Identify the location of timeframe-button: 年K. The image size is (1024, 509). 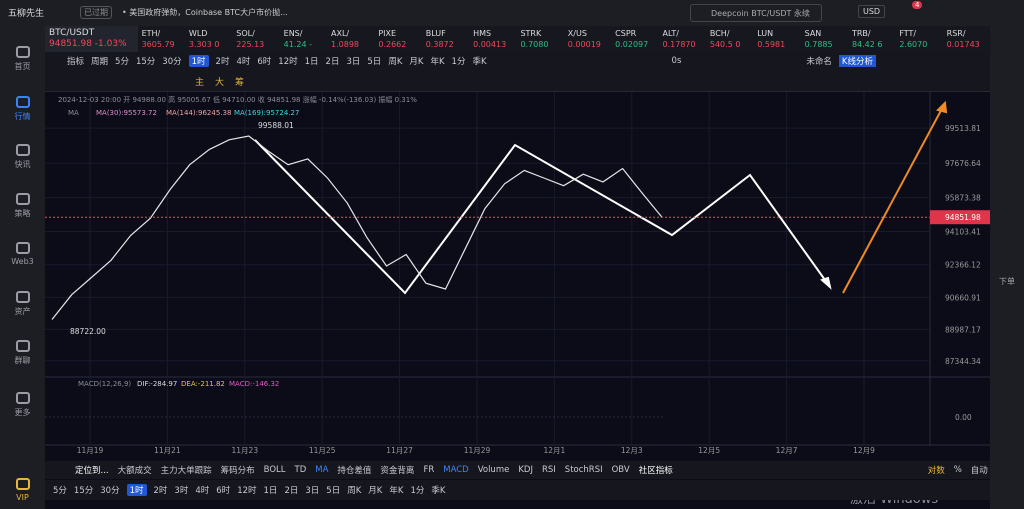
(396, 491).